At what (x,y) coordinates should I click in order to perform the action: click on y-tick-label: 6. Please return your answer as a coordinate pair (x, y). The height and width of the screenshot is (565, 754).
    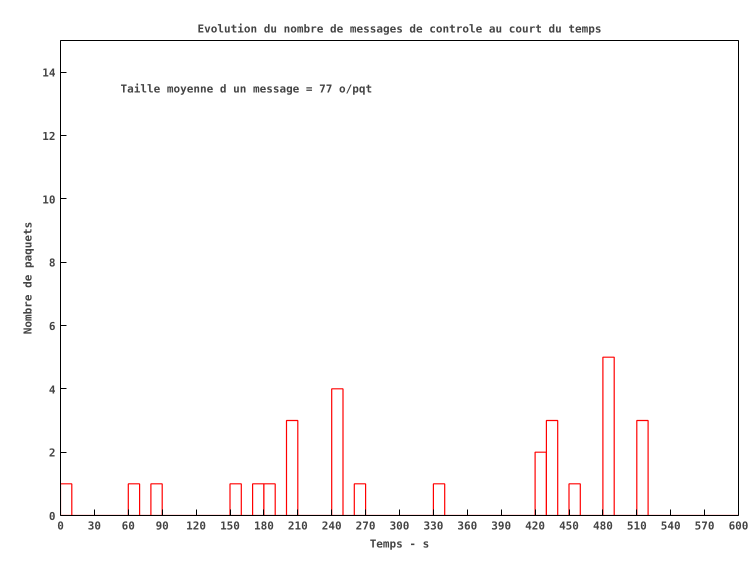
    Looking at the image, I should click on (52, 326).